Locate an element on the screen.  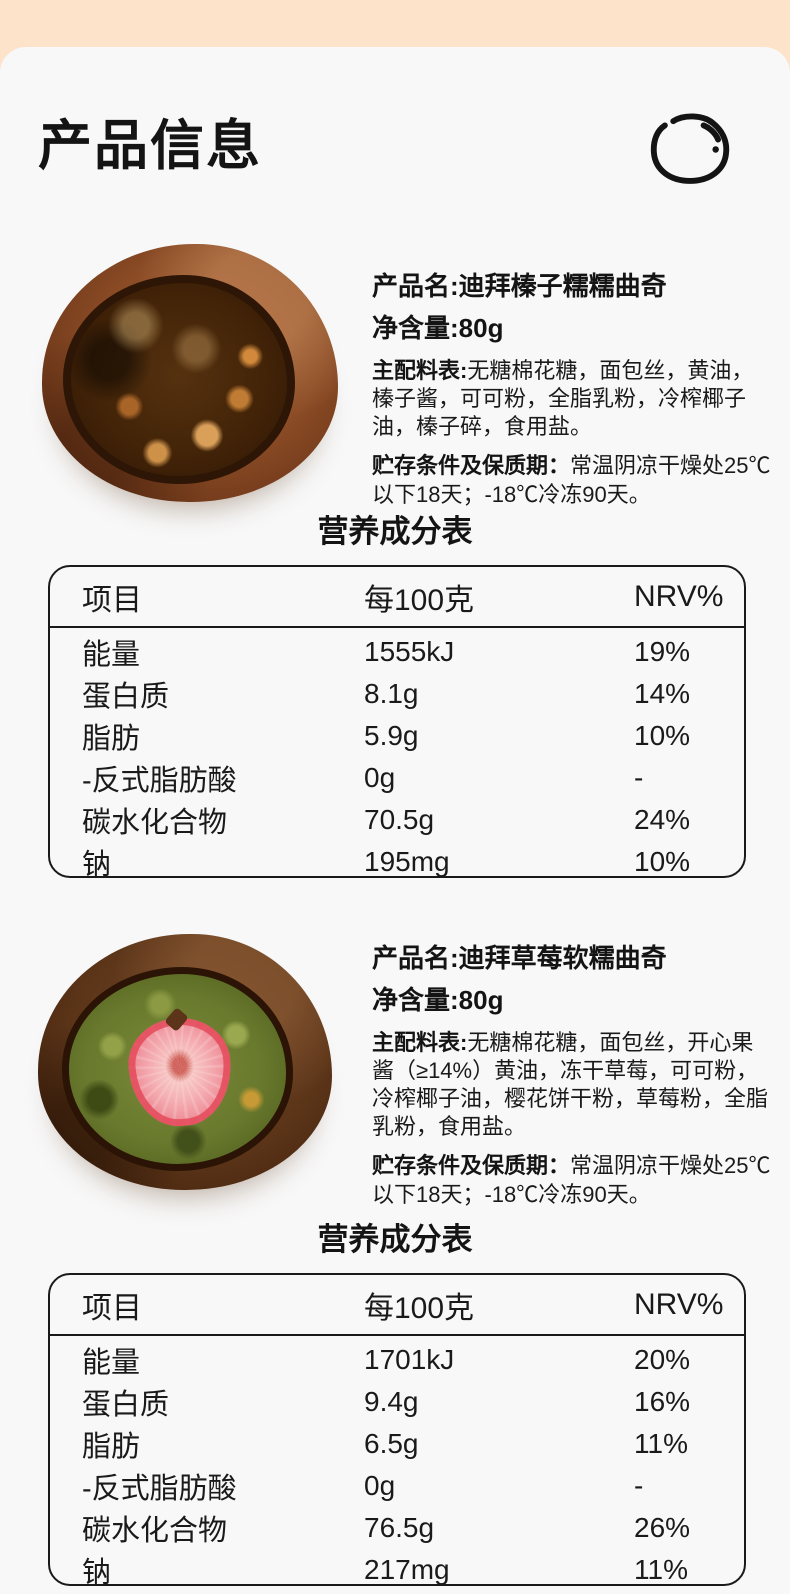
per-100g-value: 76.5g is located at coordinates (399, 1527).